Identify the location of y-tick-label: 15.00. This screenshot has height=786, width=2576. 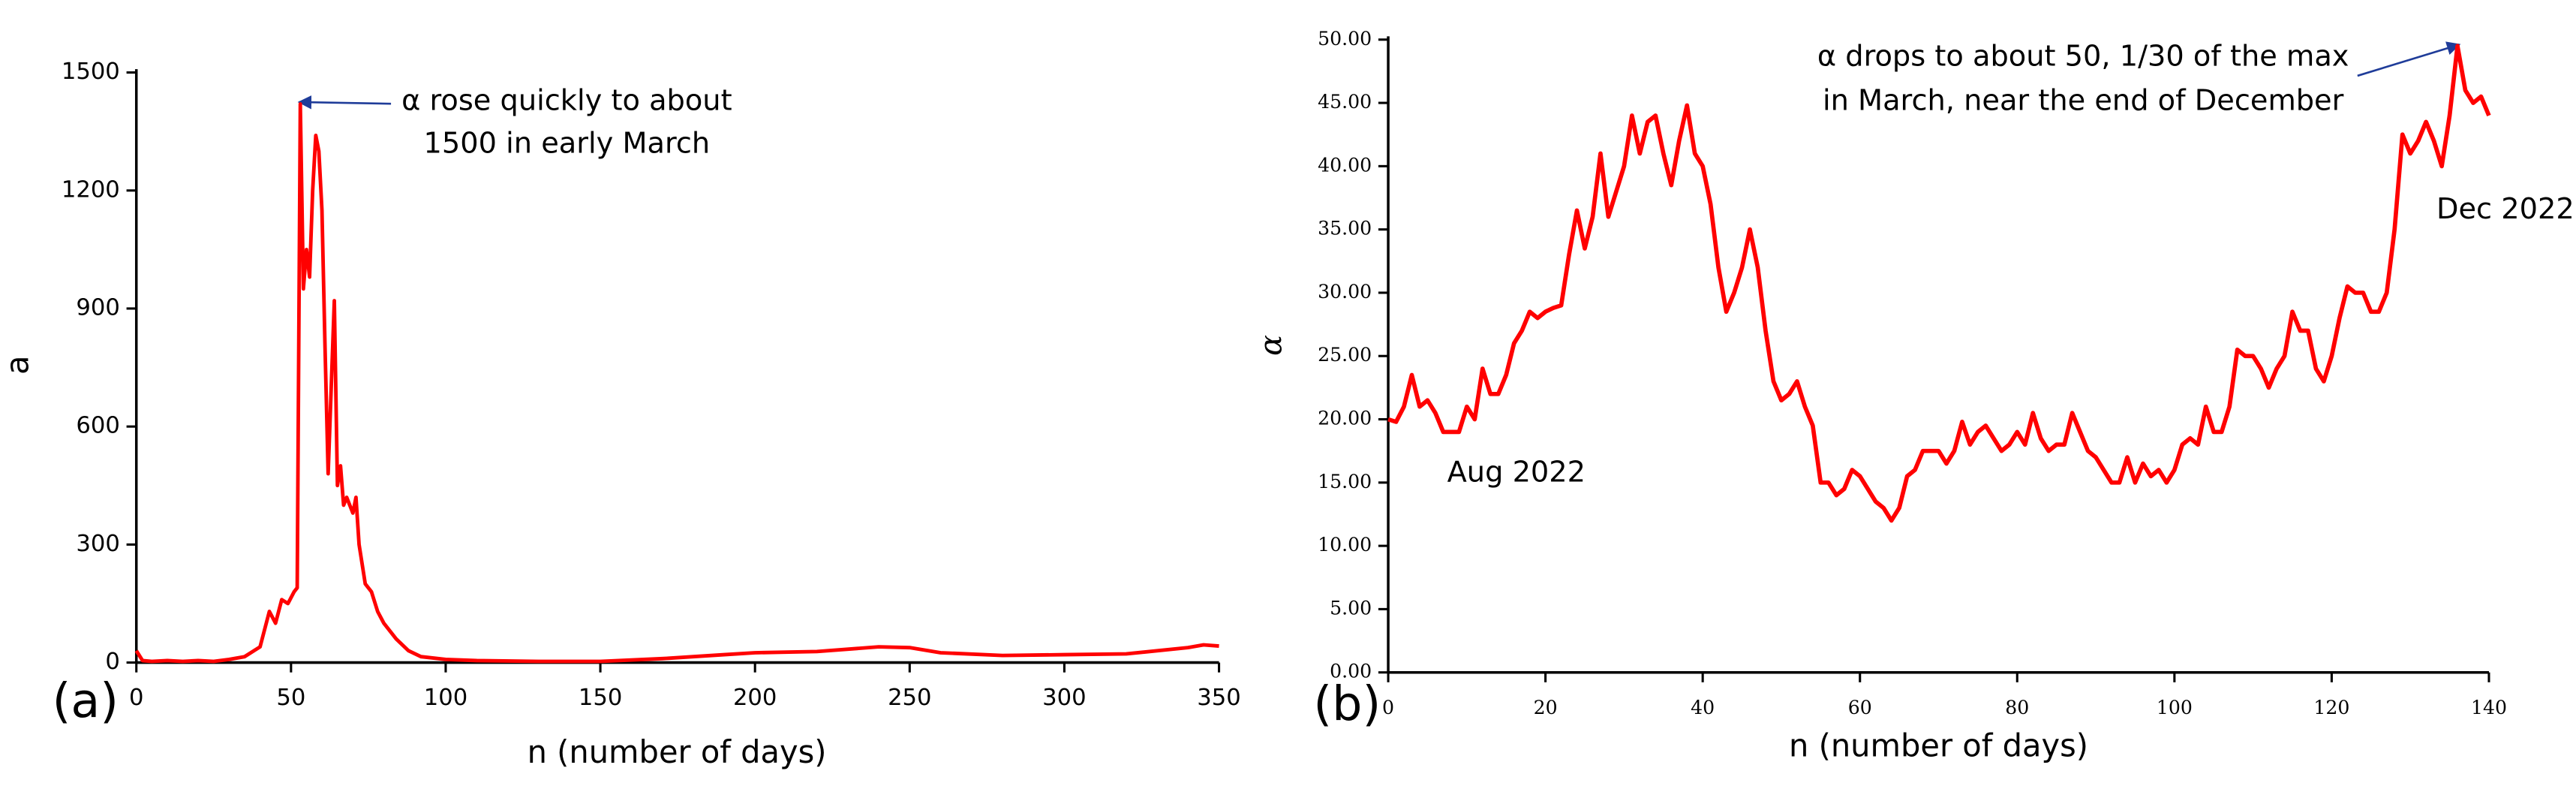
(1345, 481).